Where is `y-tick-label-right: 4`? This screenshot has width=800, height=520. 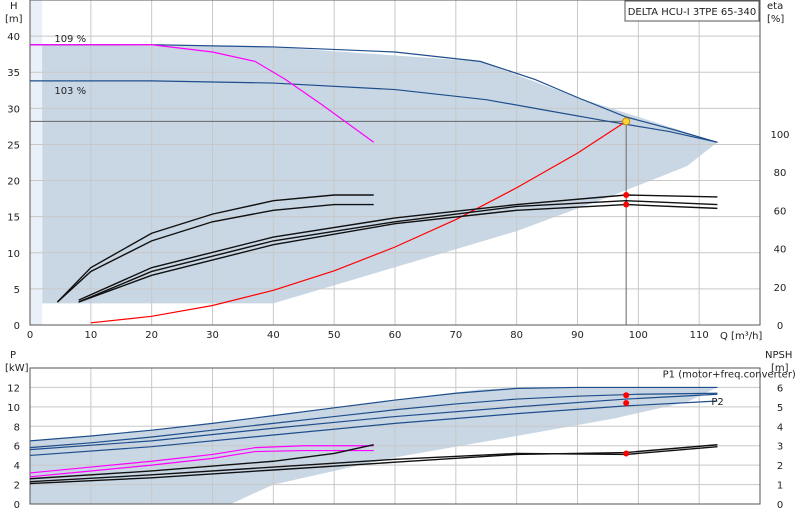 y-tick-label-right: 4 is located at coordinates (780, 427).